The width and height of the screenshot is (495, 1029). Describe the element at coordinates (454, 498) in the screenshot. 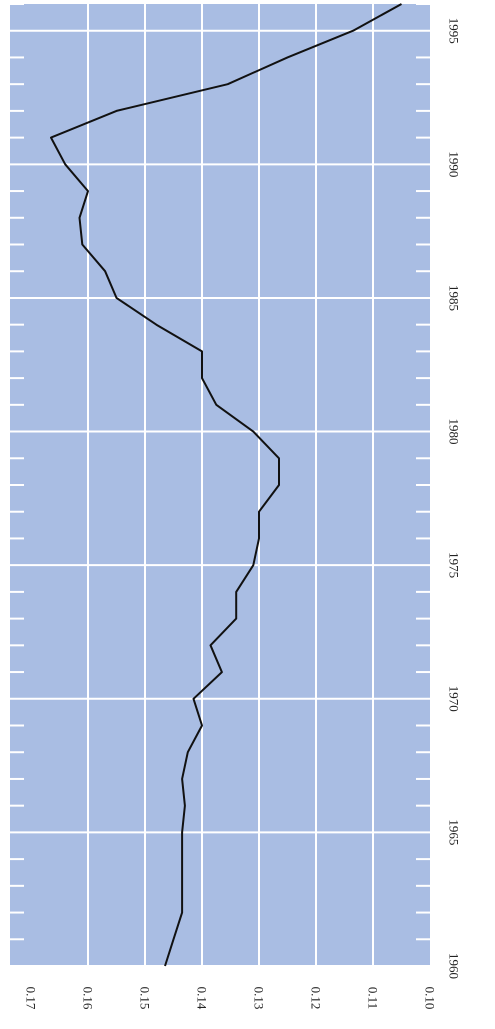

I see `x-tick-labels: 1960 1965 1970 1975 1980 1985 1990 1995` at that location.